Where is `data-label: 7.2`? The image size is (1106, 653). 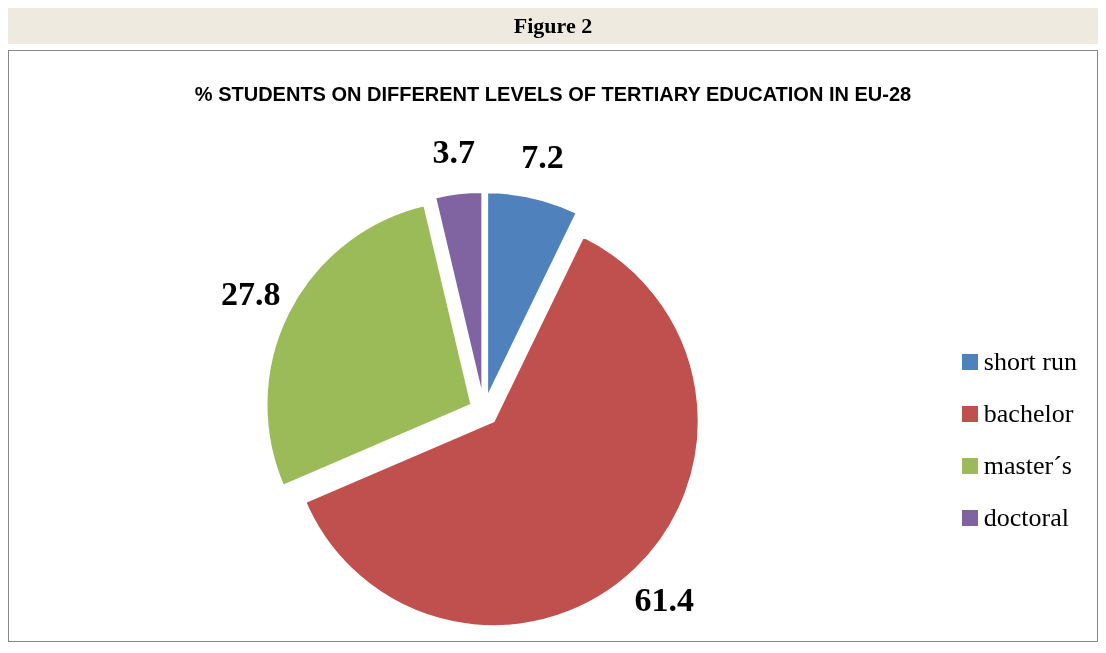 data-label: 7.2 is located at coordinates (542, 157).